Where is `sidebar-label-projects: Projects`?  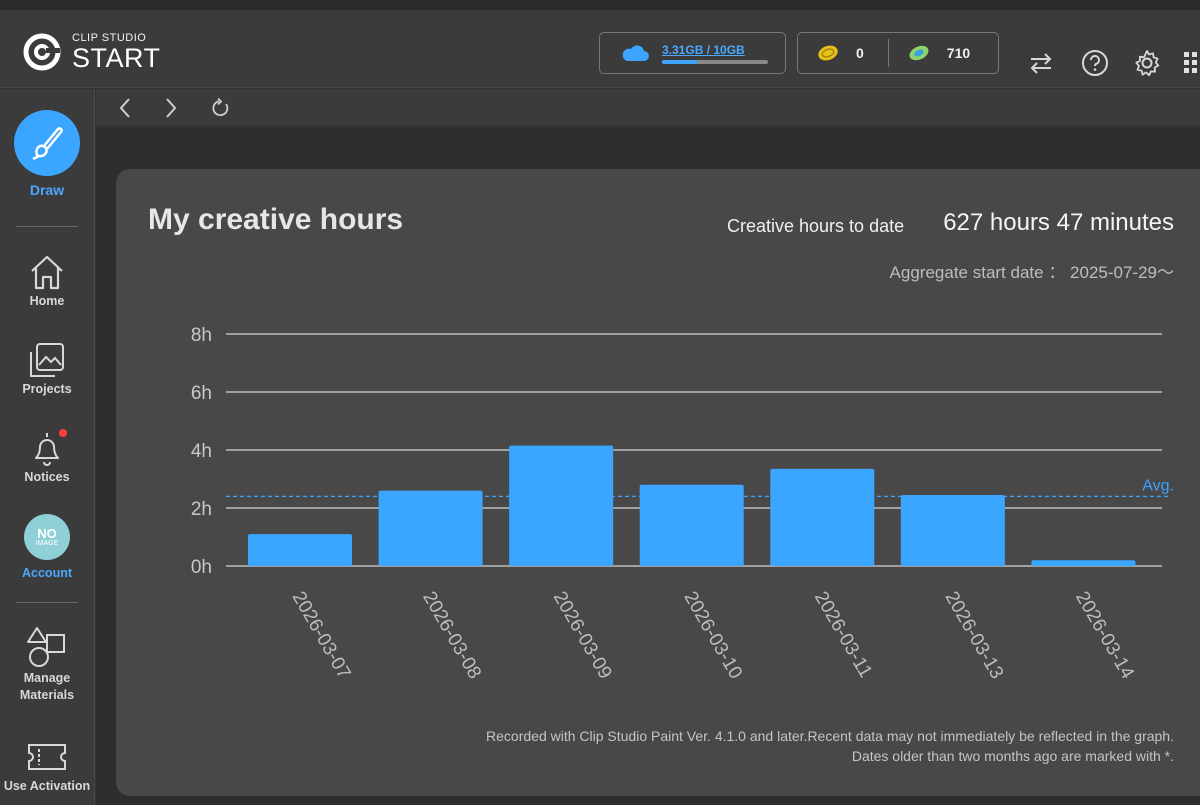
sidebar-label-projects: Projects is located at coordinates (47, 389).